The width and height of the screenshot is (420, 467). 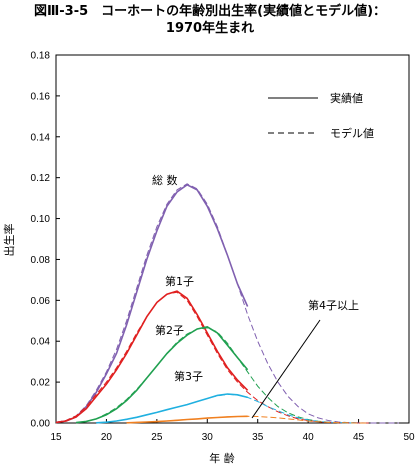 I want to click on series-3-model-line, so click(x=227, y=408).